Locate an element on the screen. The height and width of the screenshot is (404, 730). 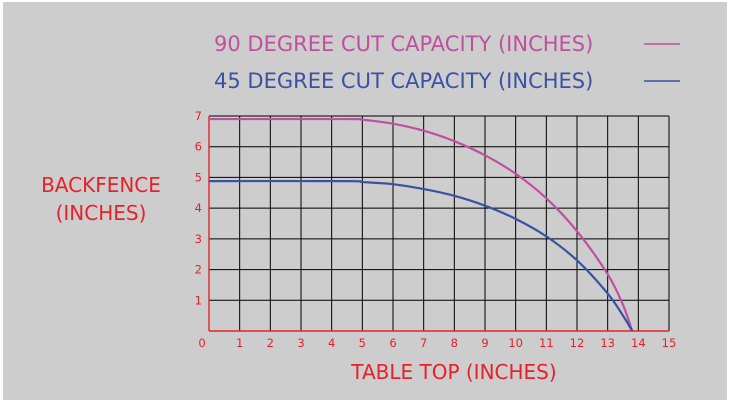
x-tick-label: 3 is located at coordinates (300, 343).